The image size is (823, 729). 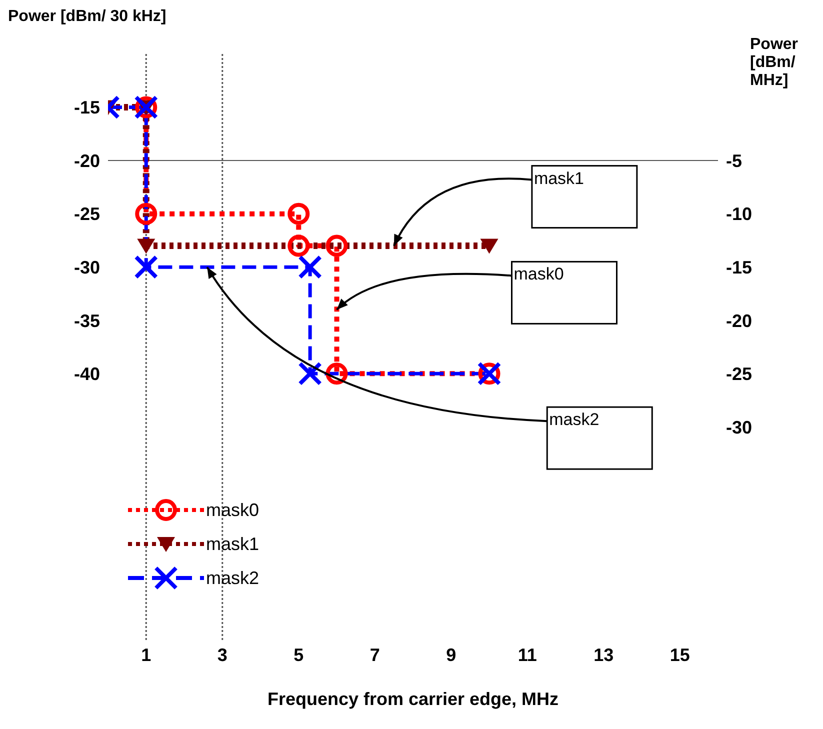 What do you see at coordinates (87, 108) in the screenshot?
I see `y-tick-label: -15` at bounding box center [87, 108].